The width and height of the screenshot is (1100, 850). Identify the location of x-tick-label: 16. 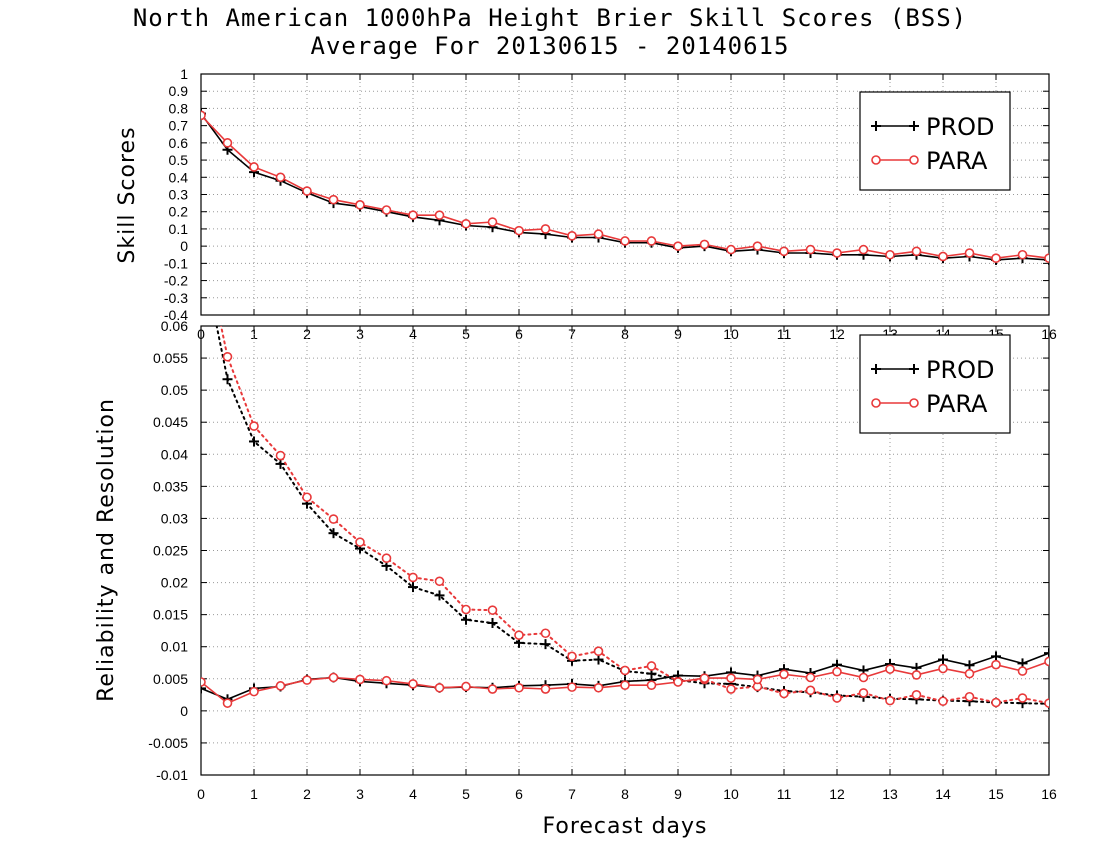
(1049, 794).